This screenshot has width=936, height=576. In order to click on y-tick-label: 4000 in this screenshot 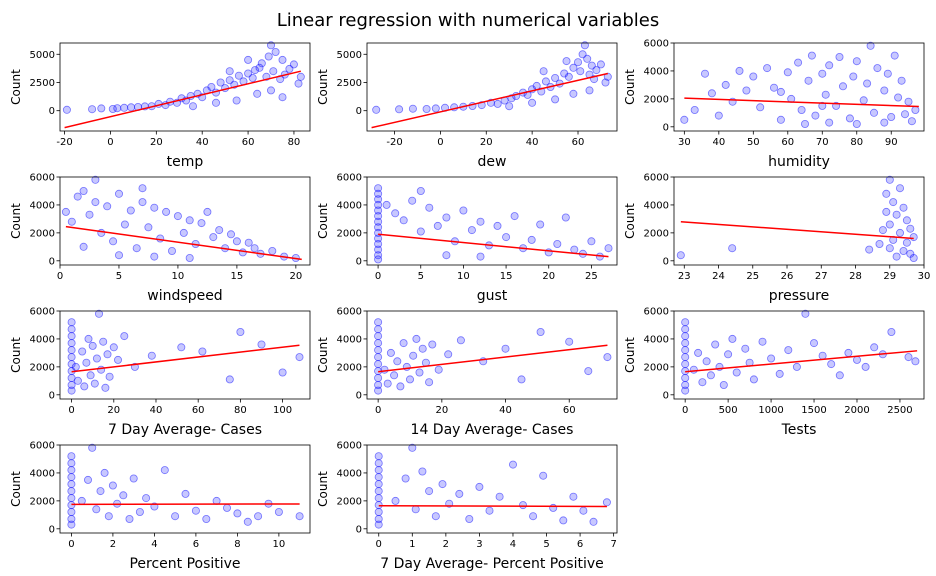, I will do `click(42, 339)`.